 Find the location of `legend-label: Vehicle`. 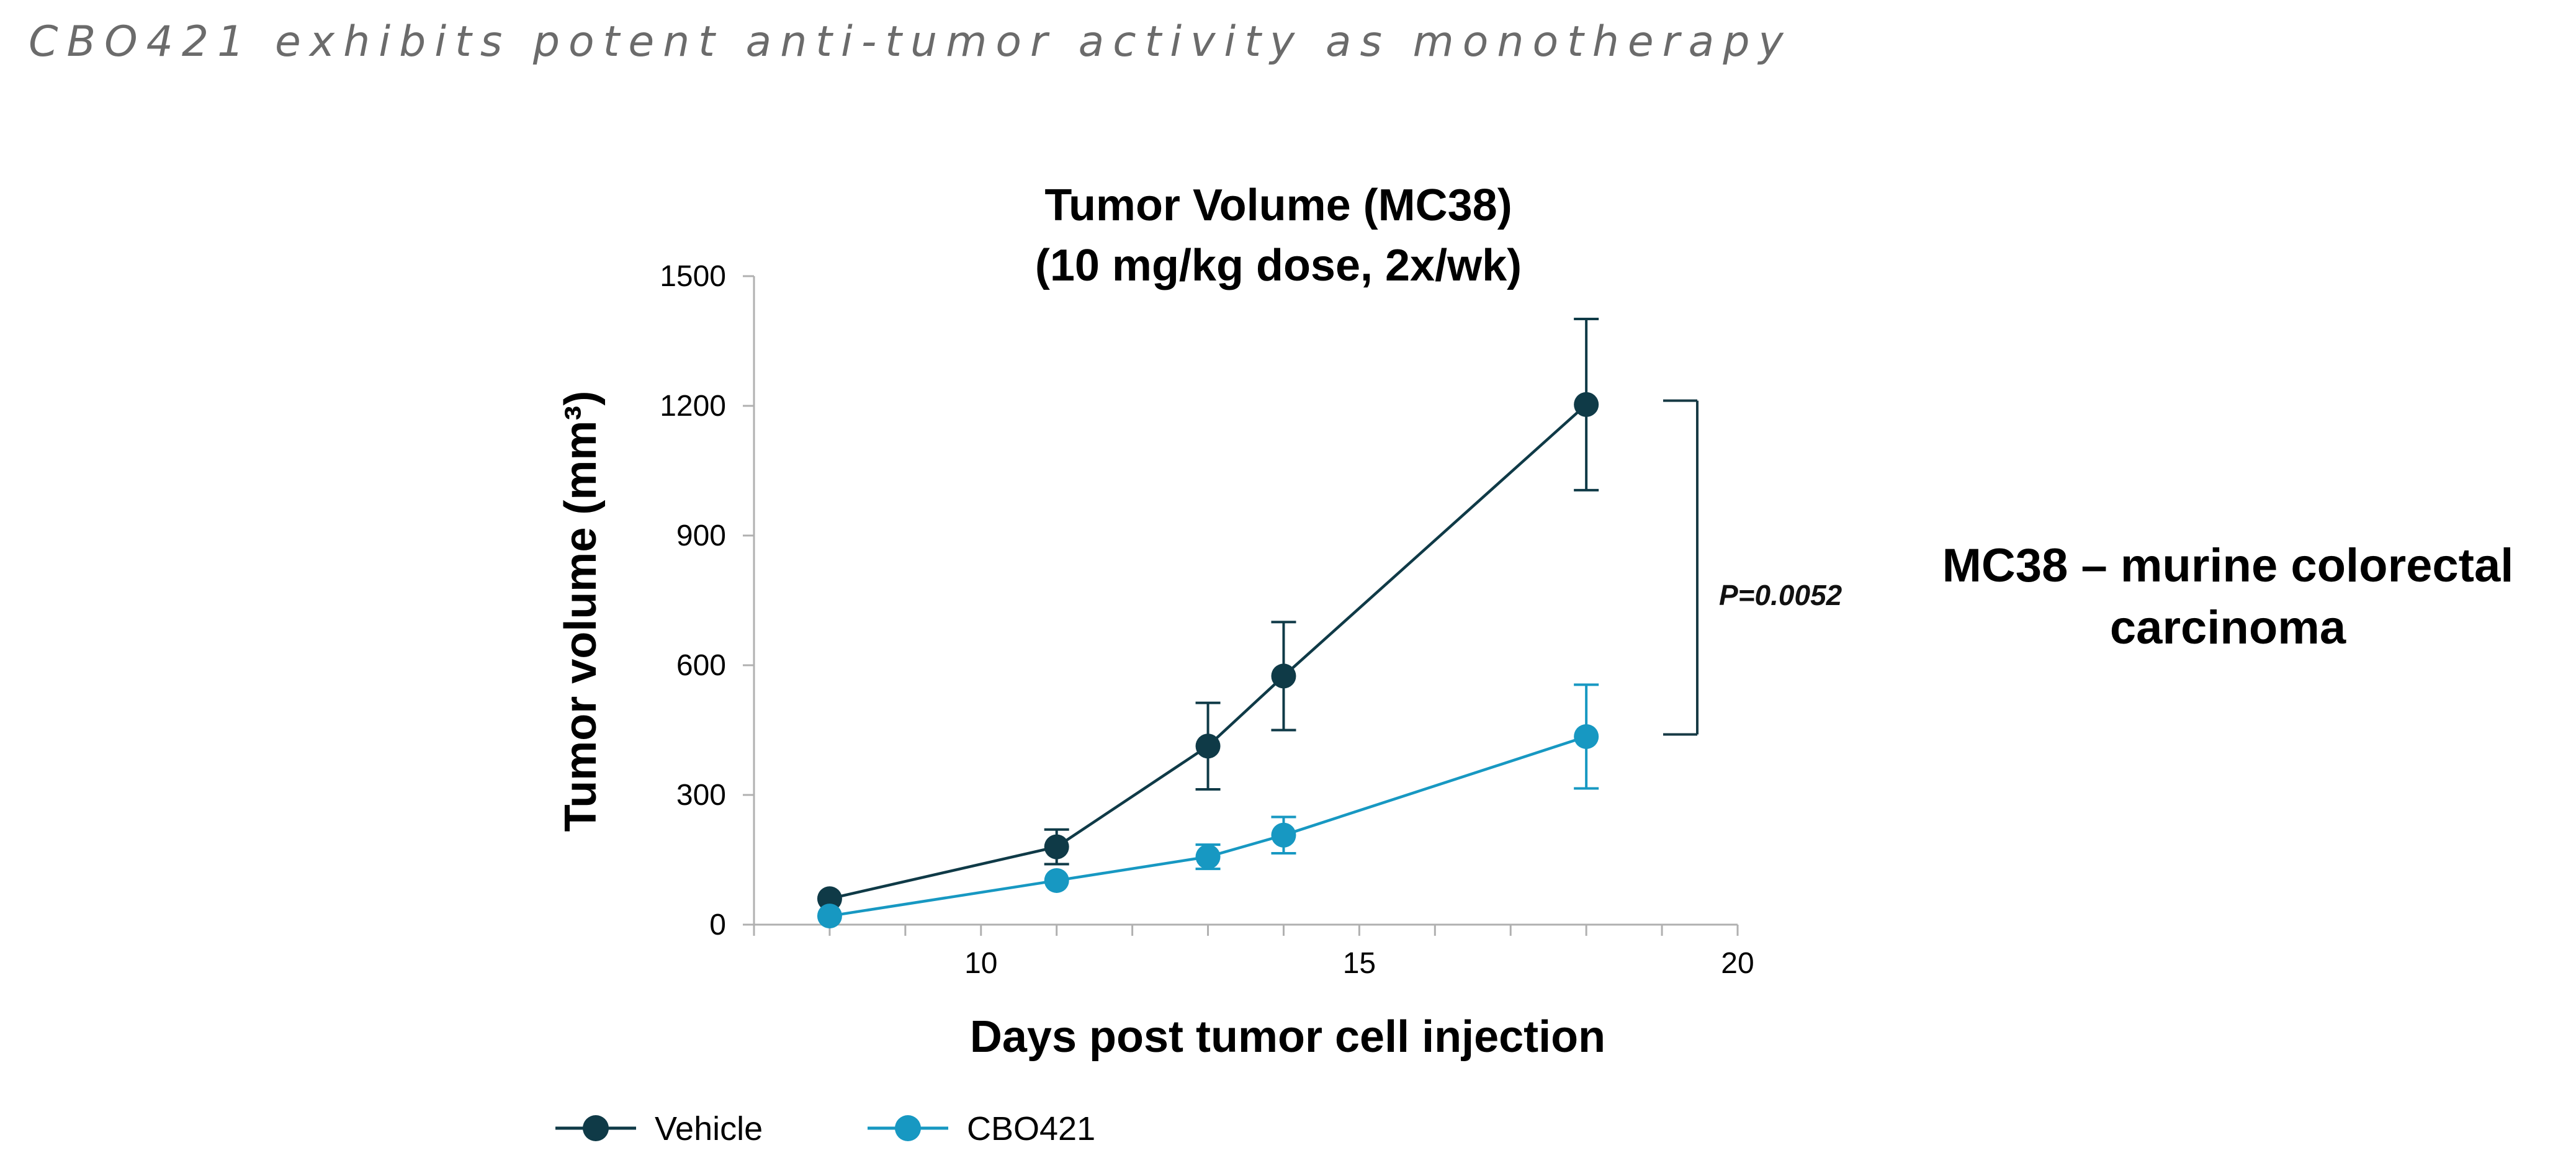

legend-label: Vehicle is located at coordinates (709, 1128).